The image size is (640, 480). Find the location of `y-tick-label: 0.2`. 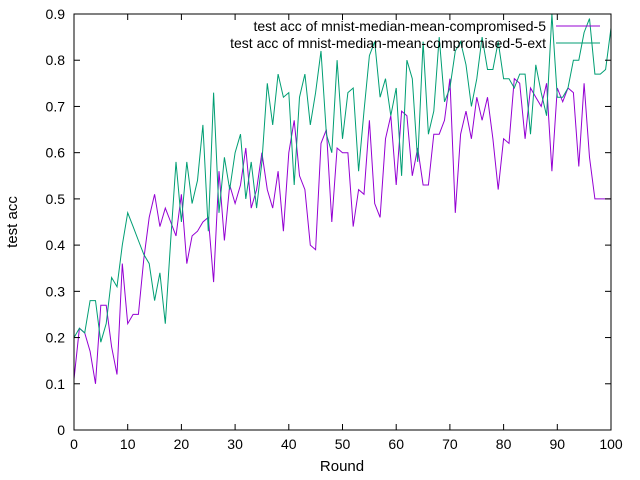

y-tick-label: 0.2 is located at coordinates (56, 338).